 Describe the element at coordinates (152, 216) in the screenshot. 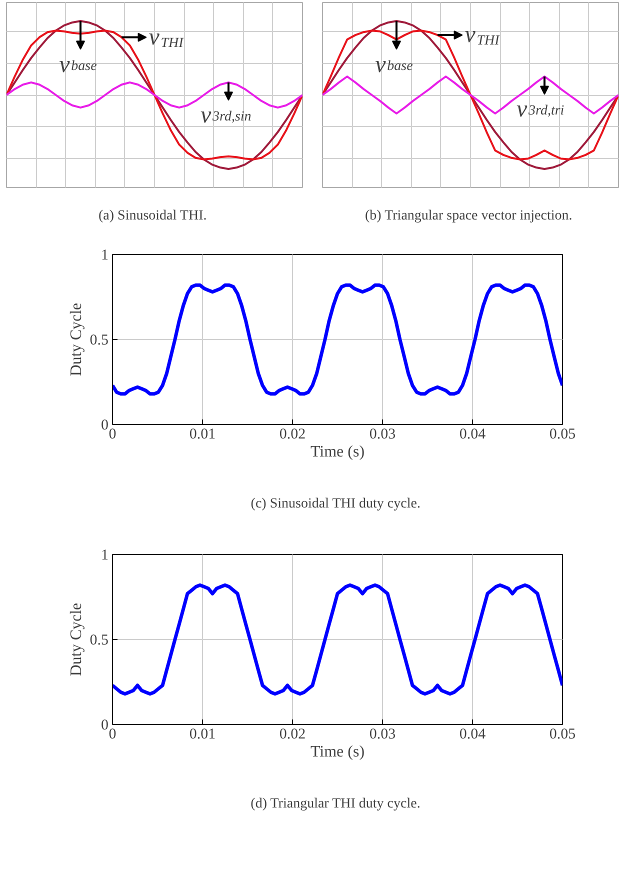

I see `text: (a) Sinusoidal THI.` at that location.